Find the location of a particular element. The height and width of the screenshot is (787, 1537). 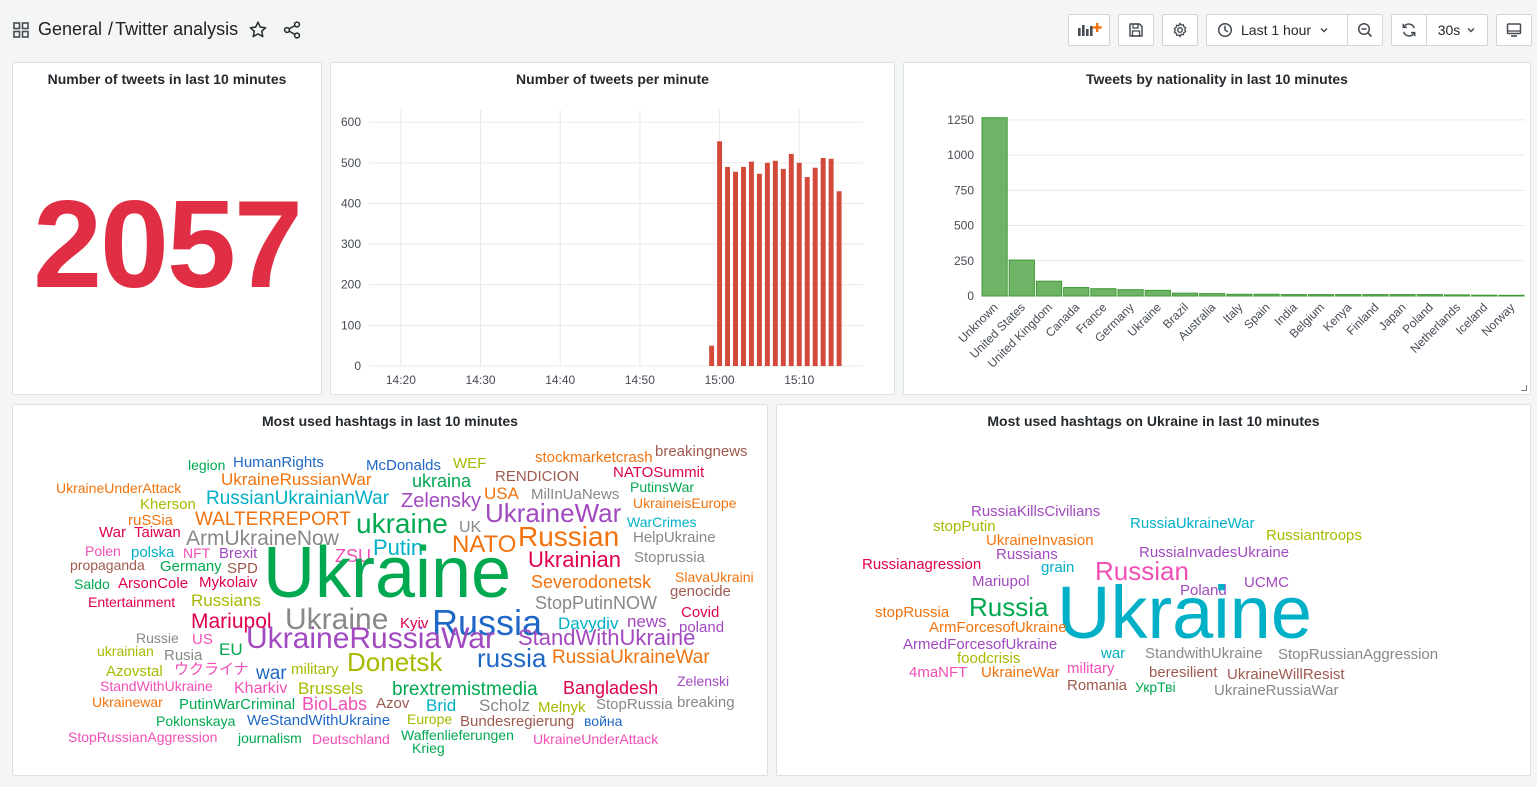

refresh-interval-picker: 30s is located at coordinates (1457, 30).